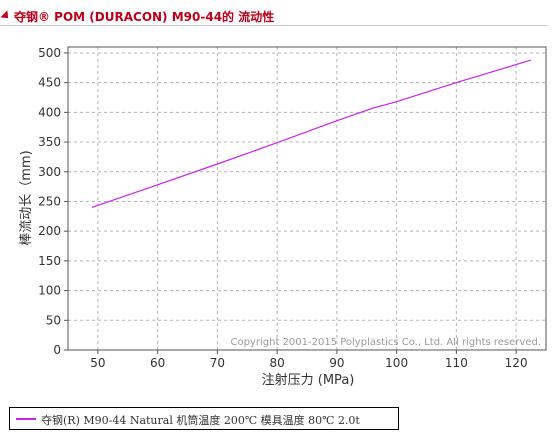 This screenshot has height=440, width=560. What do you see at coordinates (49, 112) in the screenshot?
I see `y-tick-label: 400` at bounding box center [49, 112].